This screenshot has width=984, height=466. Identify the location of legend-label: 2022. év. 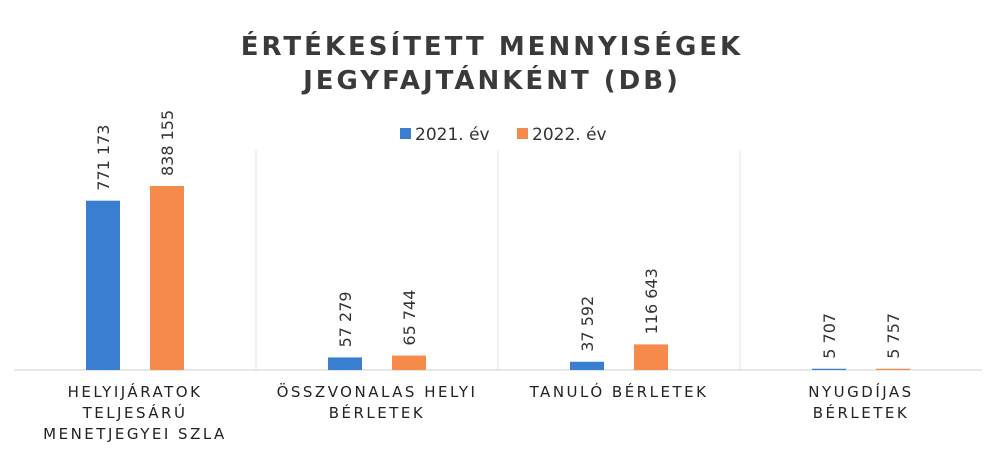
(569, 135).